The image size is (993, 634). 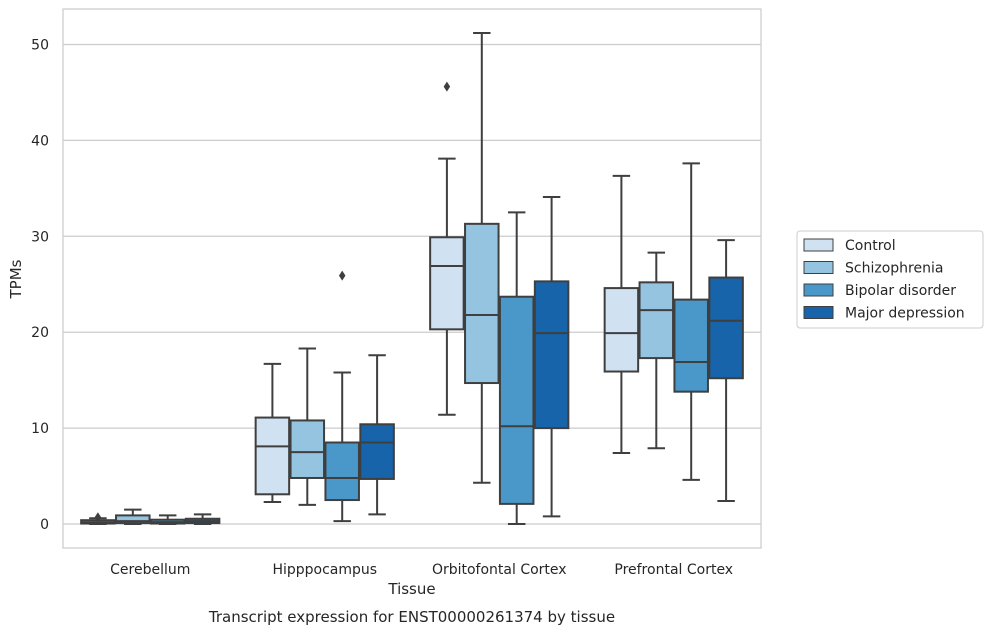 I want to click on y-tick-label: 40, so click(x=40, y=141).